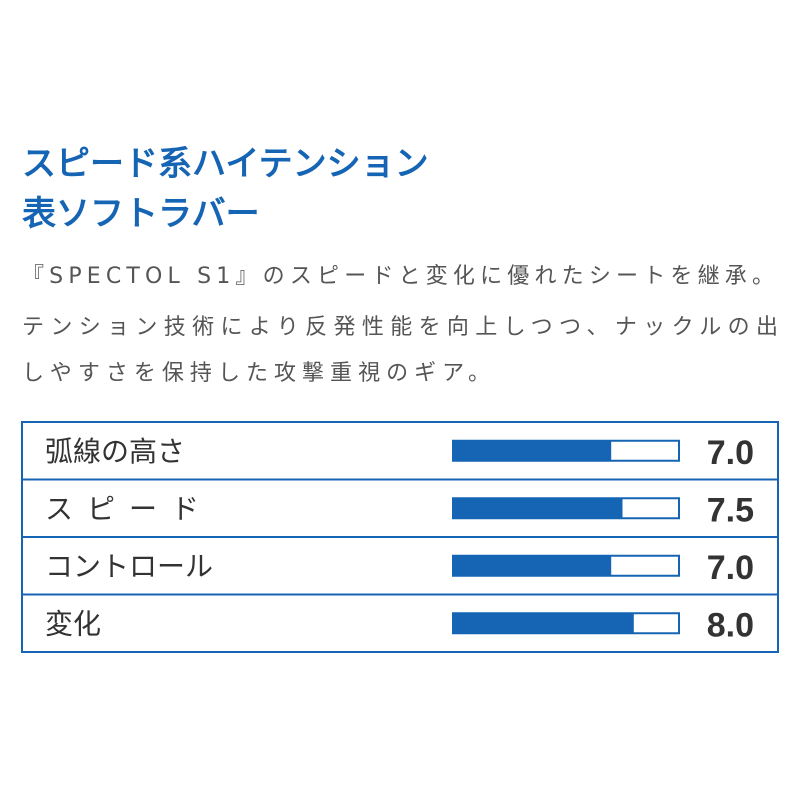  Describe the element at coordinates (225, 164) in the screenshot. I see `title-line: スピード系ハイテンション` at that location.